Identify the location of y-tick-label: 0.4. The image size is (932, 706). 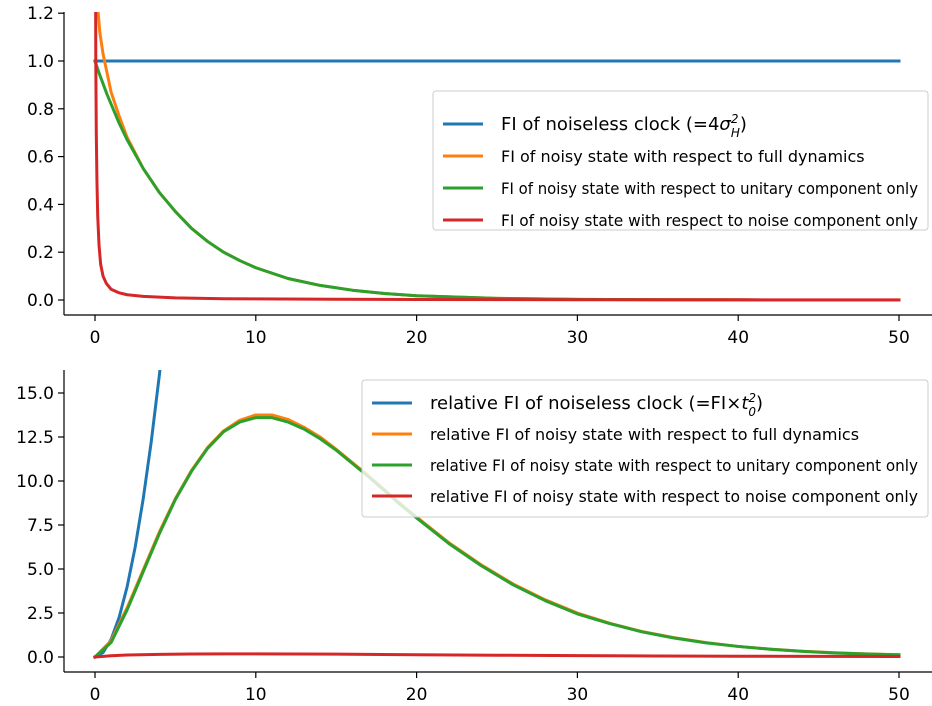
(40, 205).